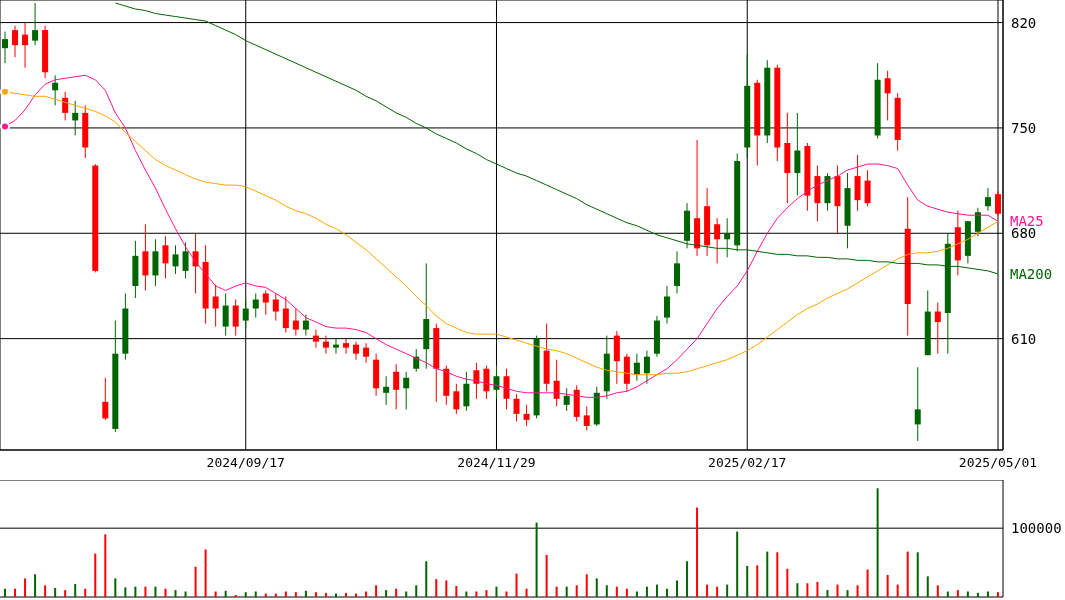 The image size is (1065, 600). What do you see at coordinates (1024, 338) in the screenshot?
I see `y-tick-label: 610` at bounding box center [1024, 338].